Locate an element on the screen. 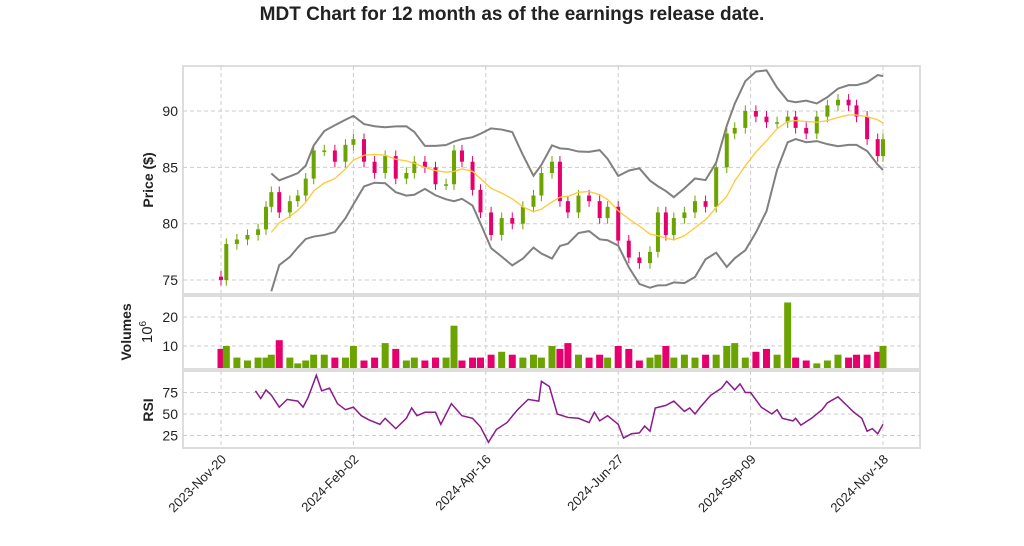  x-tick-label: 2024-Sep-09 is located at coordinates (727, 484).